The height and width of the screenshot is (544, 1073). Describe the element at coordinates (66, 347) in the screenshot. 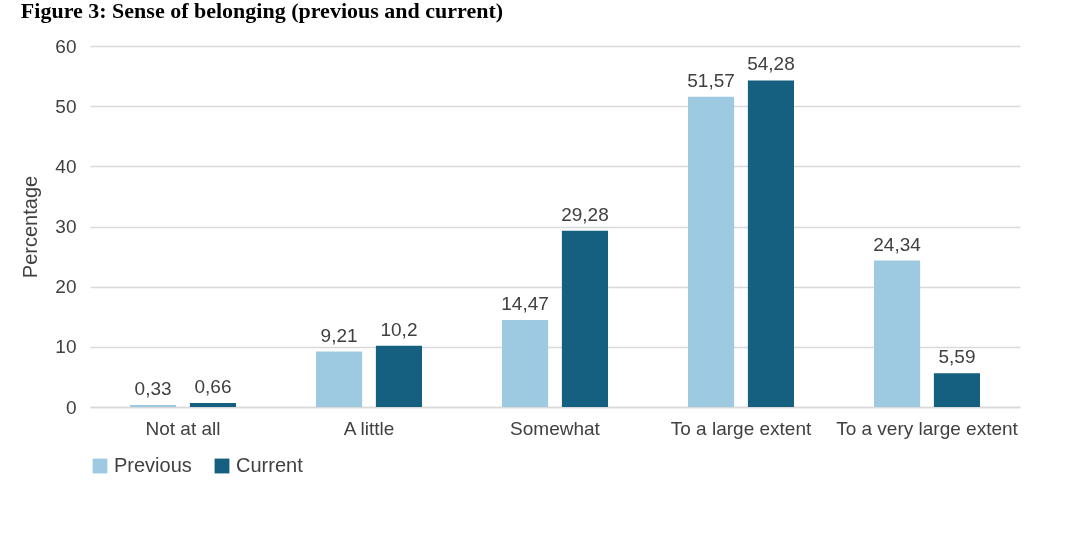

I see `y-tick-label: 10` at that location.